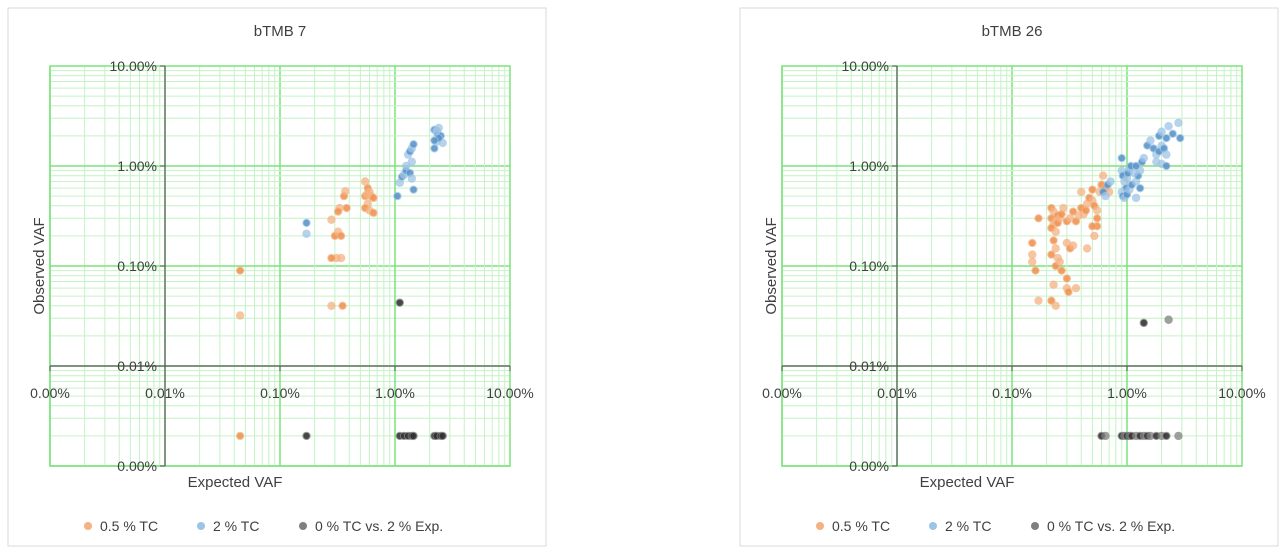 The width and height of the screenshot is (1286, 552). What do you see at coordinates (263, 526) in the screenshot?
I see `legend: 0.5 % TC 2 % TC 0 % TC vs. 2 % Exp.` at bounding box center [263, 526].